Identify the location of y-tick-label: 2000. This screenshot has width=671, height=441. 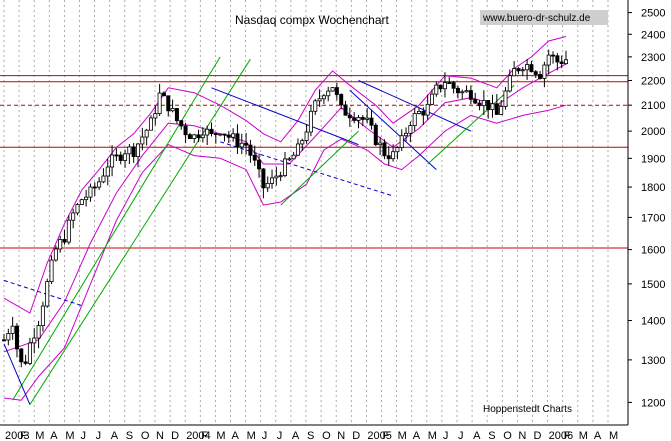
(653, 132).